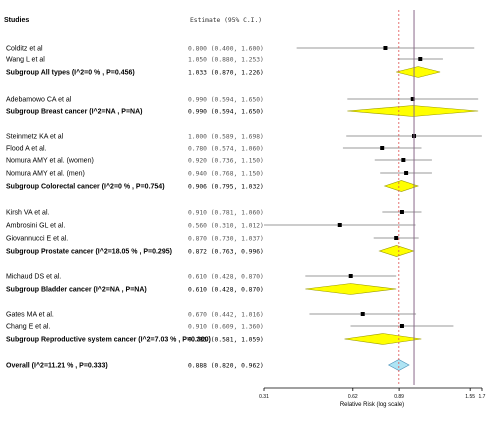  What do you see at coordinates (226, 252) in the screenshot?
I see `row-estimate-text: 0.872 (0.763, 0.996)` at bounding box center [226, 252].